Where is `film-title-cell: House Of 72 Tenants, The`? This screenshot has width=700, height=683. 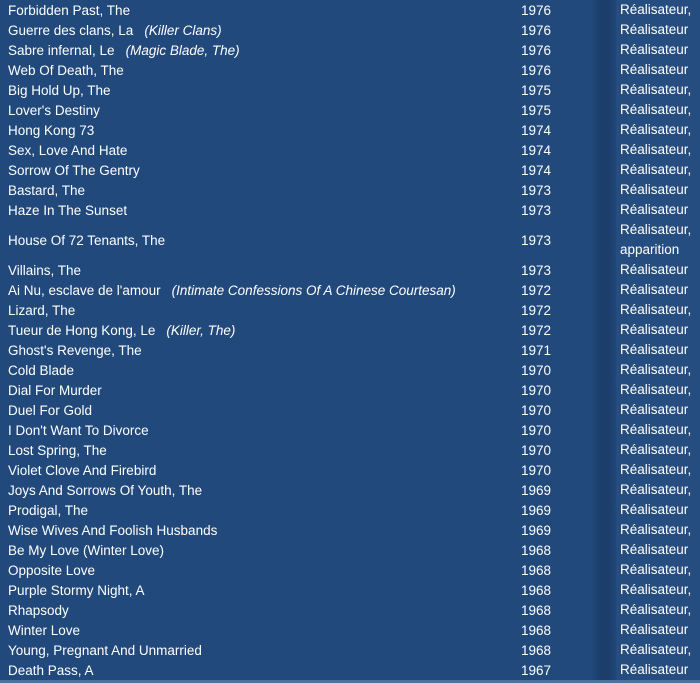 film-title-cell: House Of 72 Tenants, The is located at coordinates (252, 240).